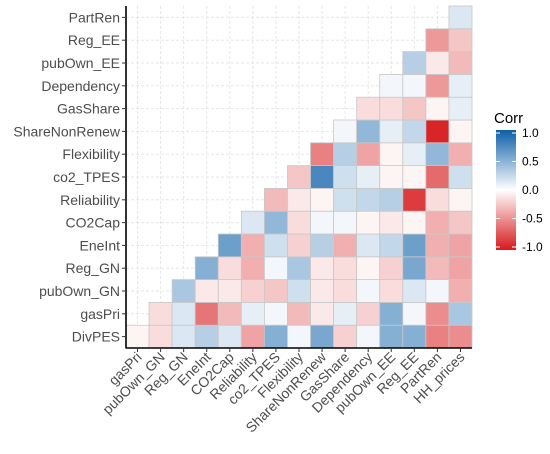 The height and width of the screenshot is (454, 550). I want to click on heatmap-cell-pubOwn_GN-Flexibility, so click(299, 291).